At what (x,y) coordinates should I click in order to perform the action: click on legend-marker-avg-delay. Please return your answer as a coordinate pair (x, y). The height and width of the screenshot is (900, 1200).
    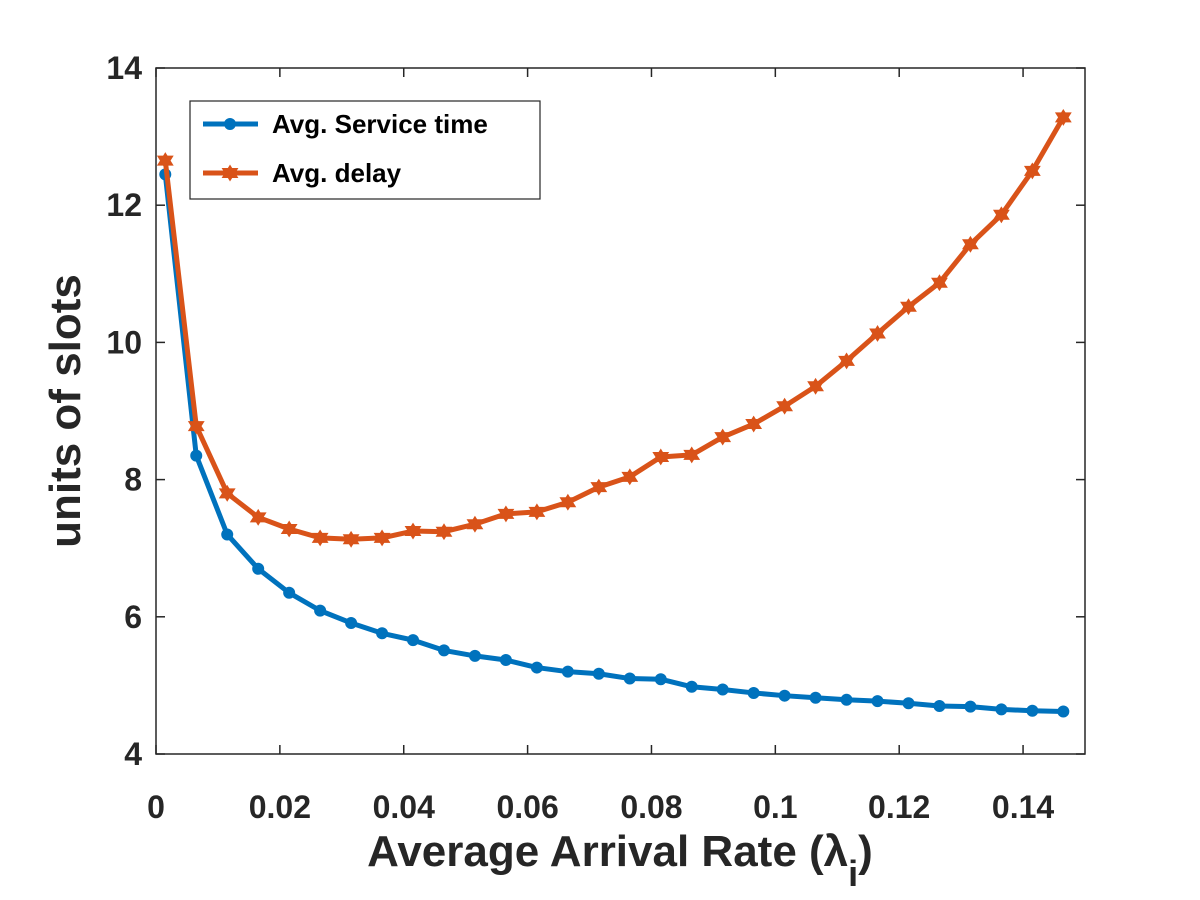
    Looking at the image, I should click on (230, 173).